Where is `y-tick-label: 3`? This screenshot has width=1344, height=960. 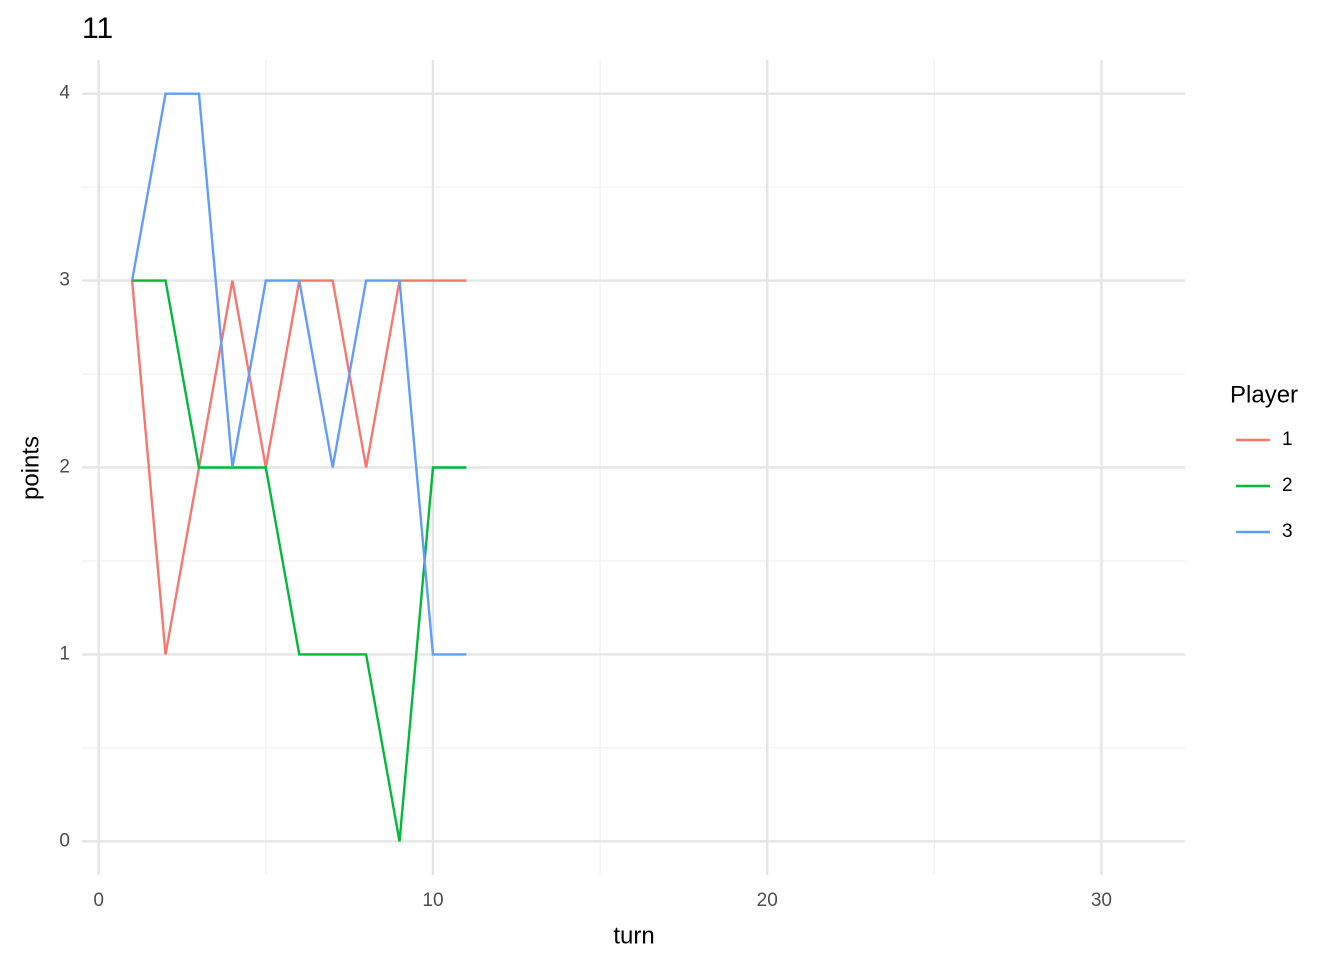 y-tick-label: 3 is located at coordinates (64, 280).